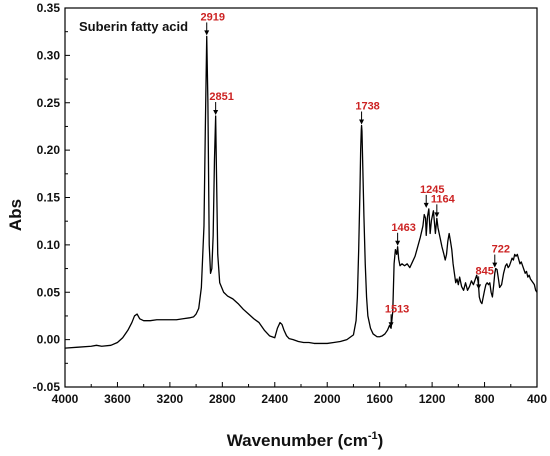  I want to click on peak-annotation: 1245, so click(432, 196).